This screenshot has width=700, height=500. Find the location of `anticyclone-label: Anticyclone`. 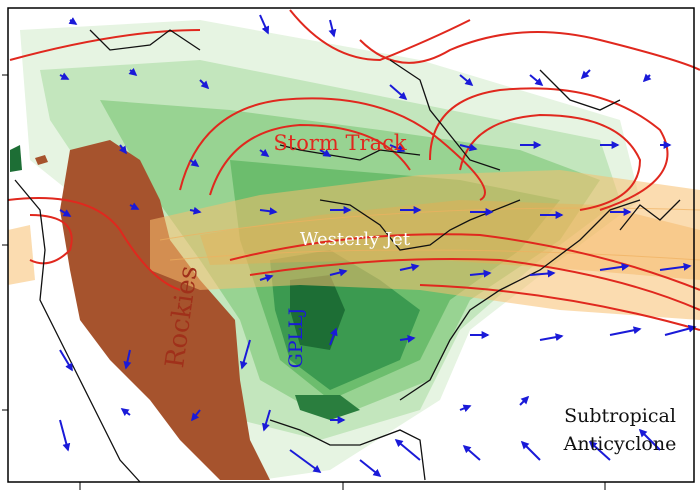

anticyclone-label: Anticyclone is located at coordinates (620, 444).